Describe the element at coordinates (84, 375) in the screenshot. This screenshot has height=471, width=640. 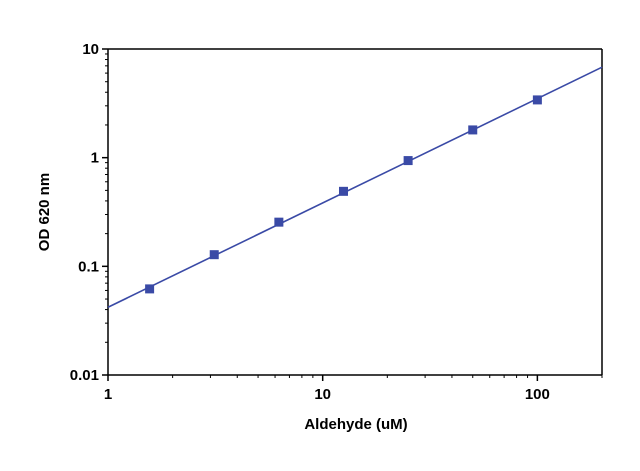
I see `y-tick-label: 0.01` at that location.